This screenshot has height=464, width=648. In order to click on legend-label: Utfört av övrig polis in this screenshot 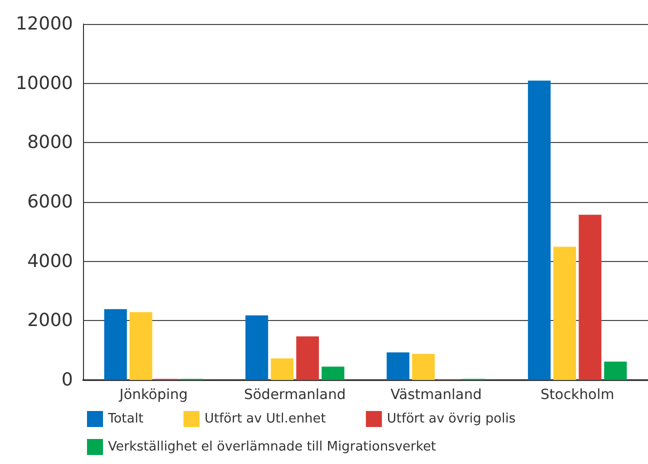, I will do `click(451, 419)`.